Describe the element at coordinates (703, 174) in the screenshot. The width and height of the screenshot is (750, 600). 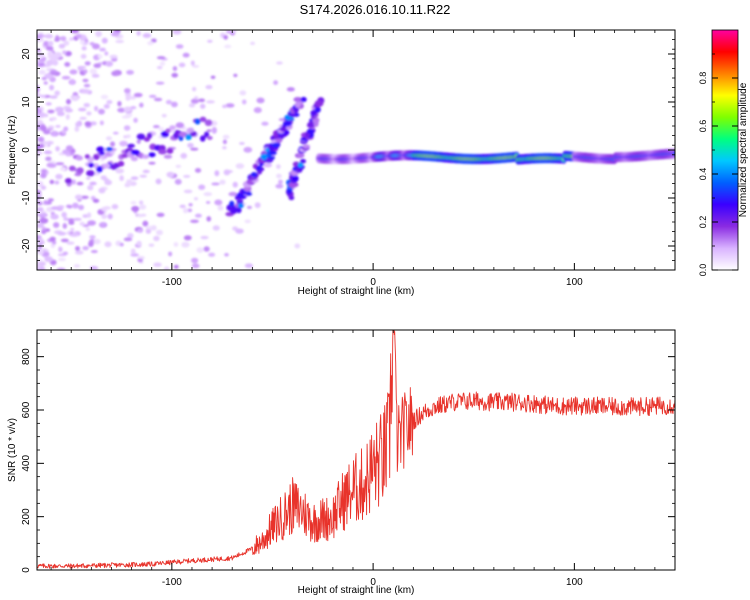
I see `colorbar-tick-label: 0.4` at that location.